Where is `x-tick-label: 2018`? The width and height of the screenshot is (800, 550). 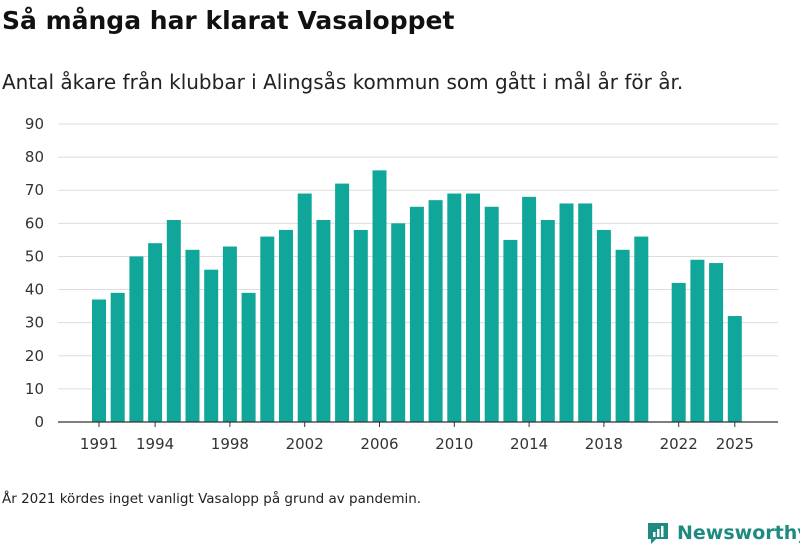
x-tick-label: 2018 is located at coordinates (604, 444).